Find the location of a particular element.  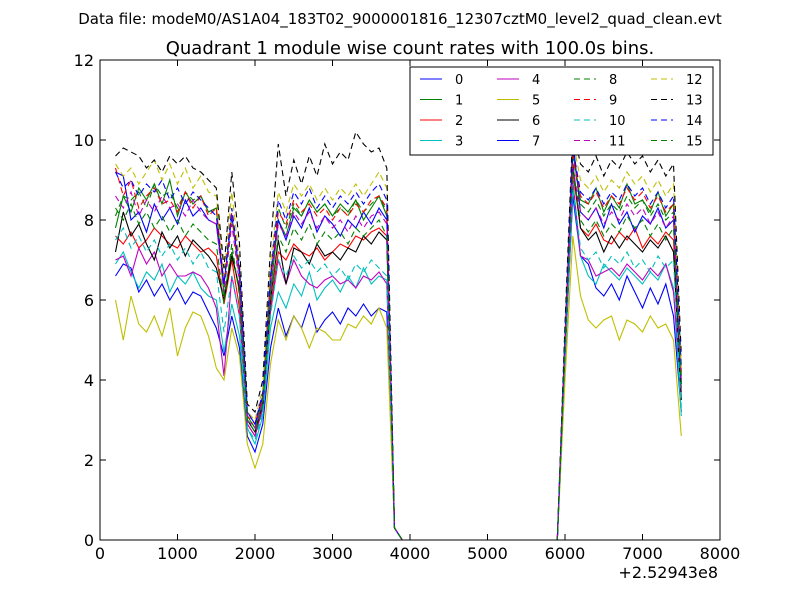

y-tick-label: 10 is located at coordinates (84, 140).